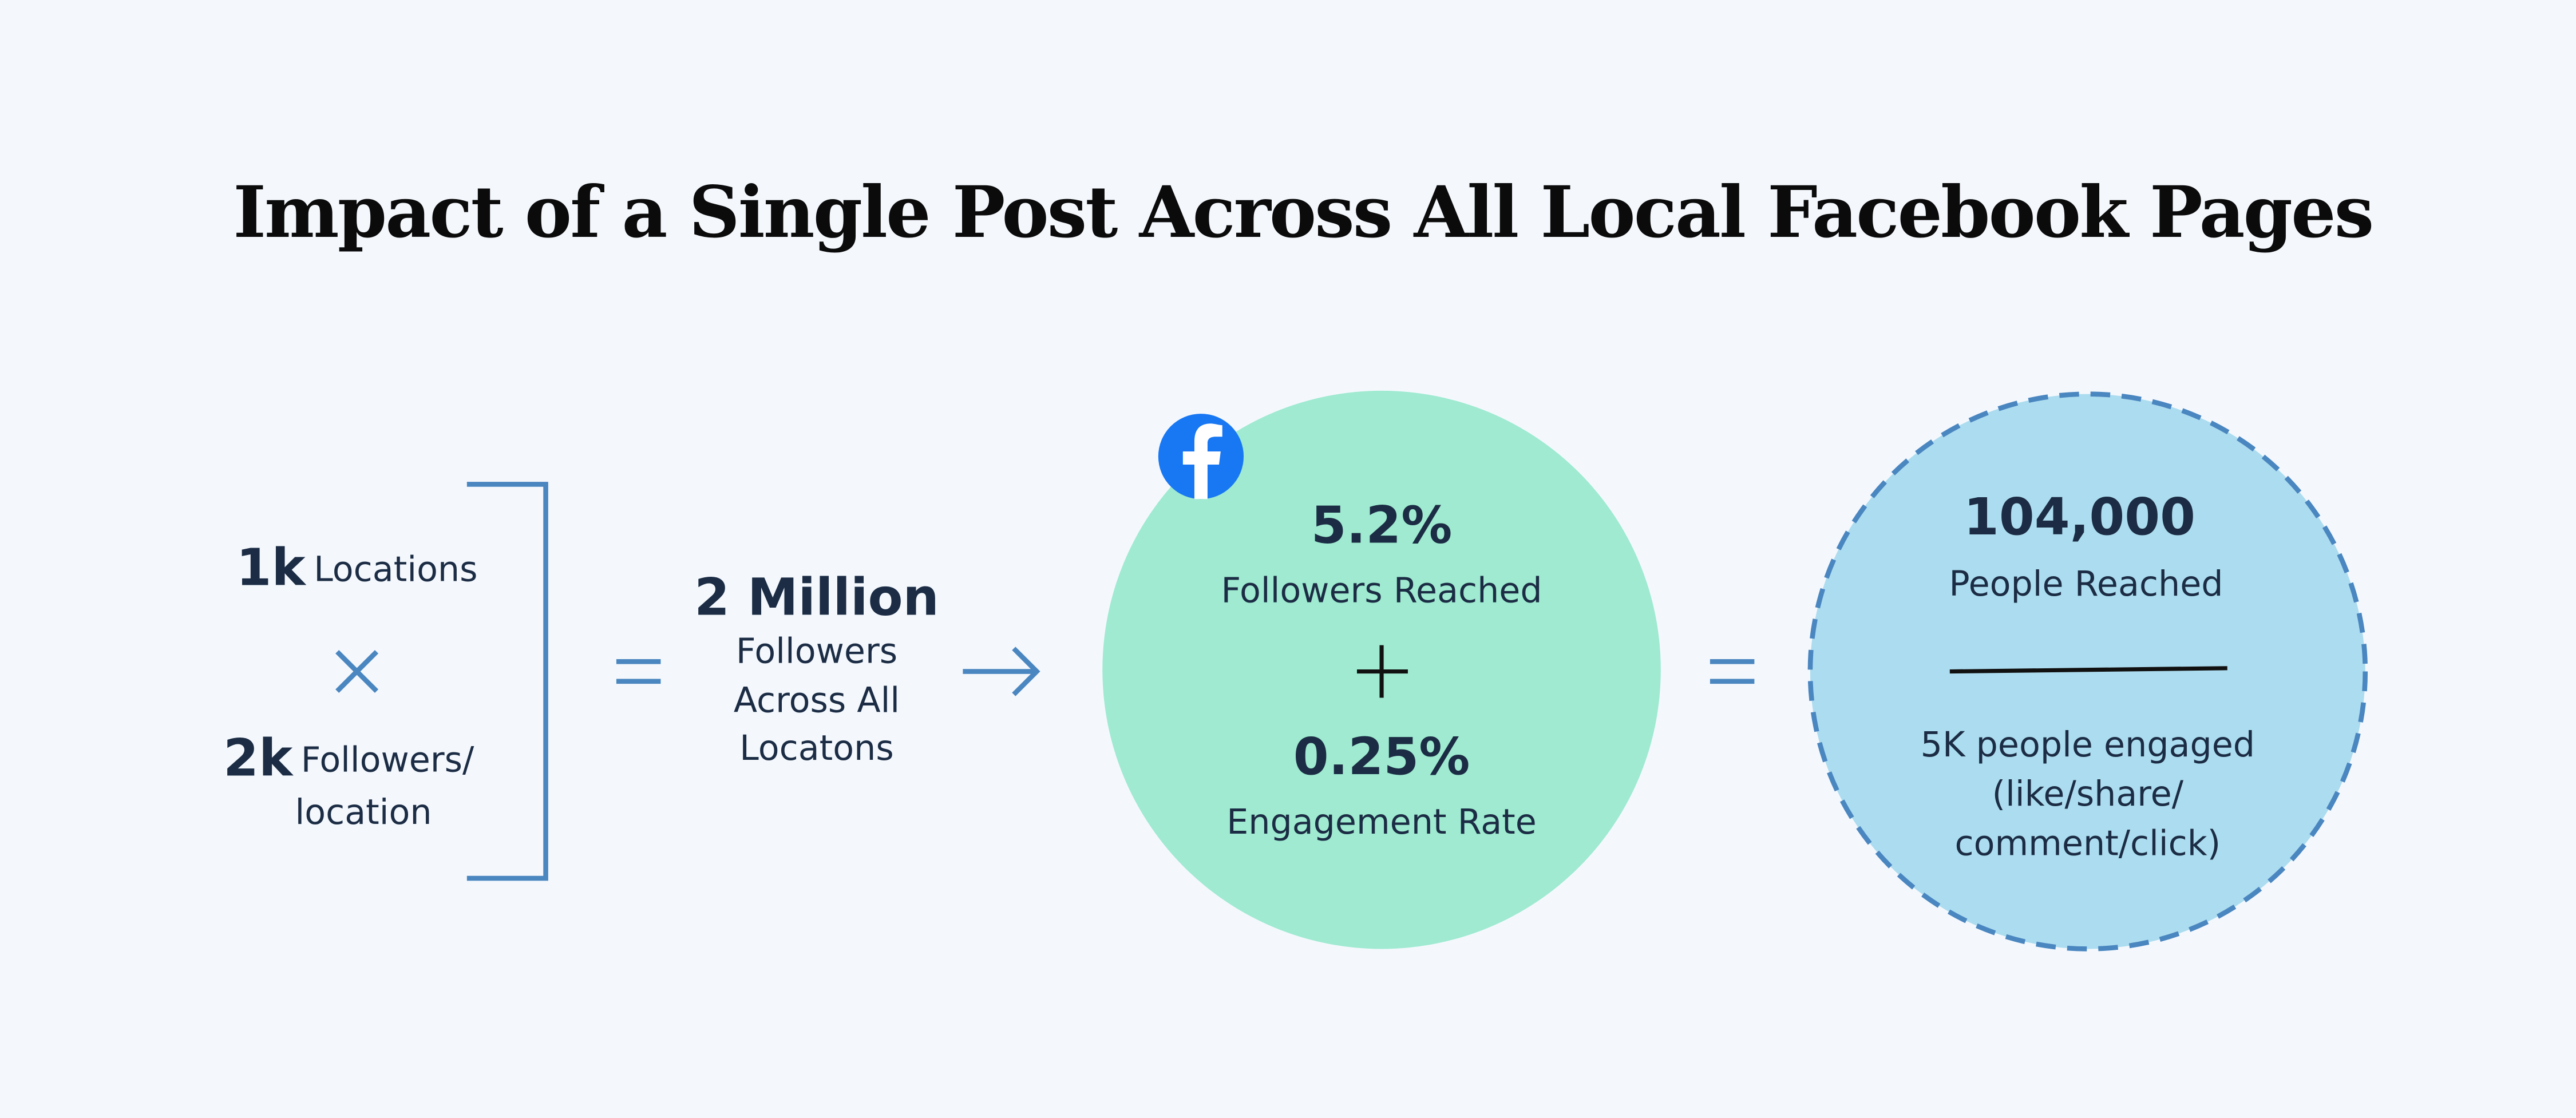 This screenshot has height=1118, width=2576. I want to click on locations: 1k Locations, so click(357, 567).